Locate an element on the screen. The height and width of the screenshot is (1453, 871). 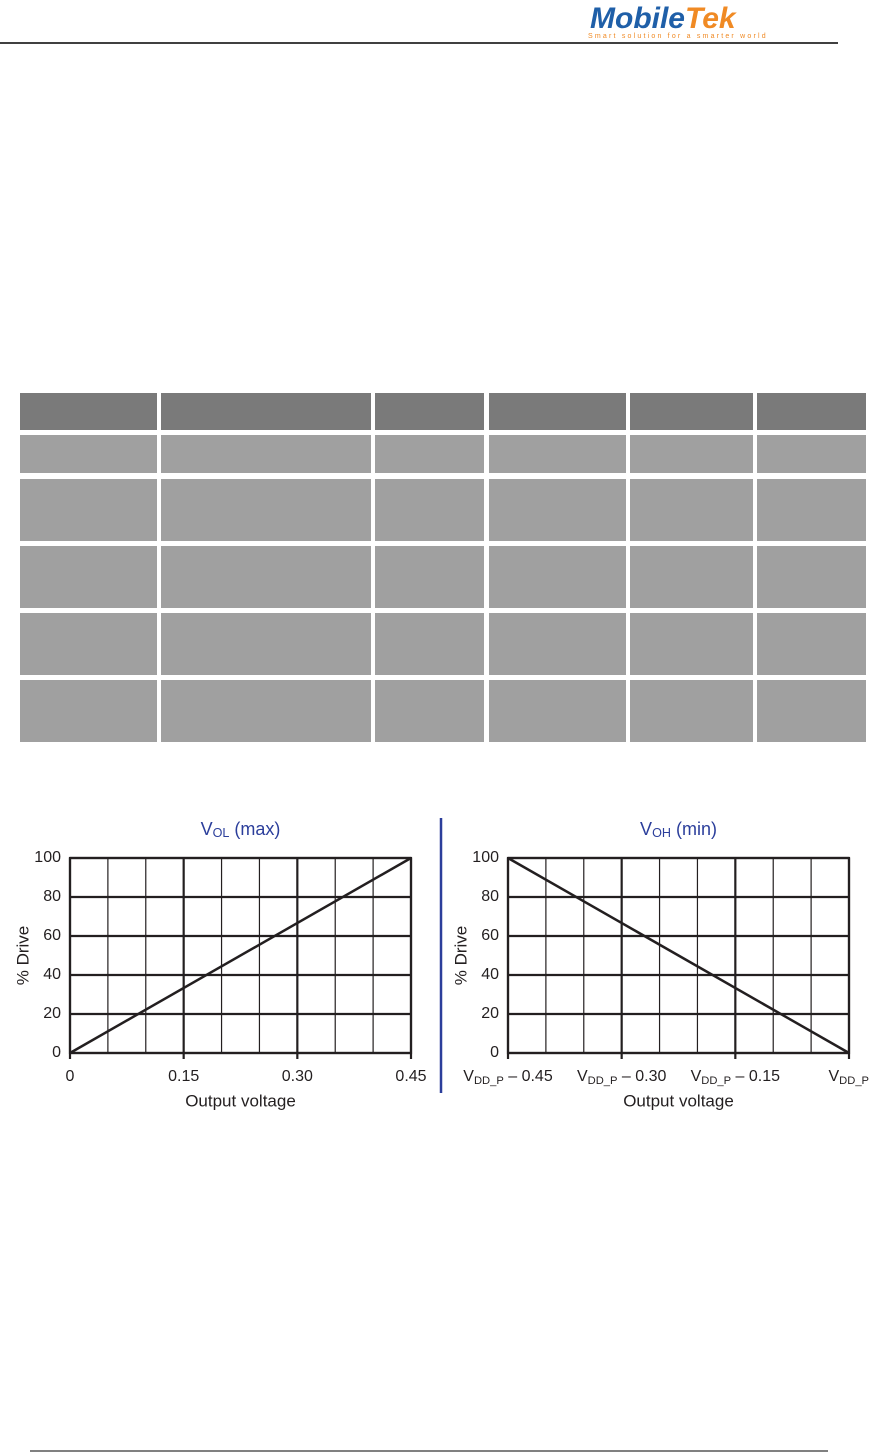
x-tick-label: 0 is located at coordinates (70, 1076).